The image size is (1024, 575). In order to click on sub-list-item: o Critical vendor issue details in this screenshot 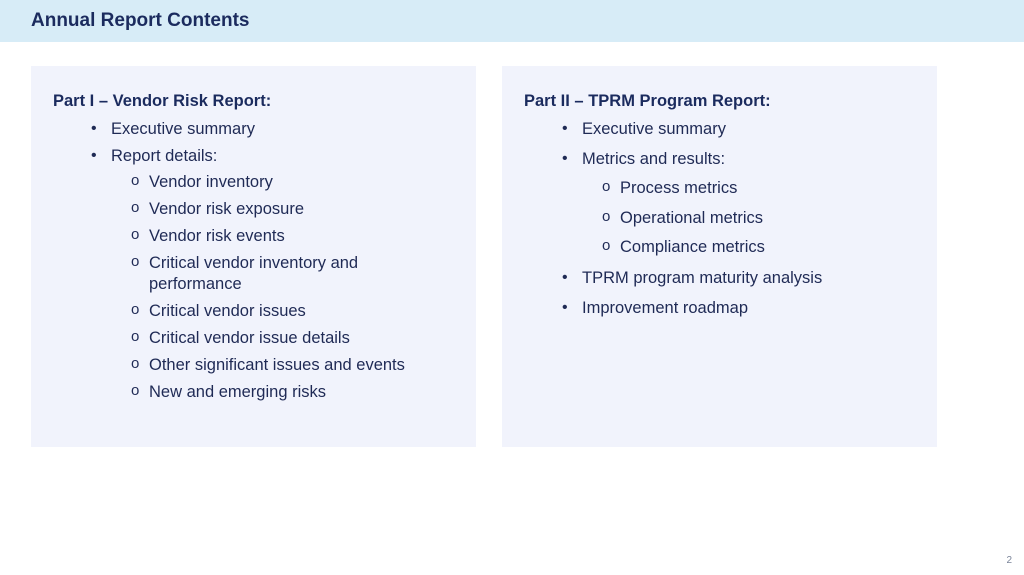, I will do `click(253, 338)`.